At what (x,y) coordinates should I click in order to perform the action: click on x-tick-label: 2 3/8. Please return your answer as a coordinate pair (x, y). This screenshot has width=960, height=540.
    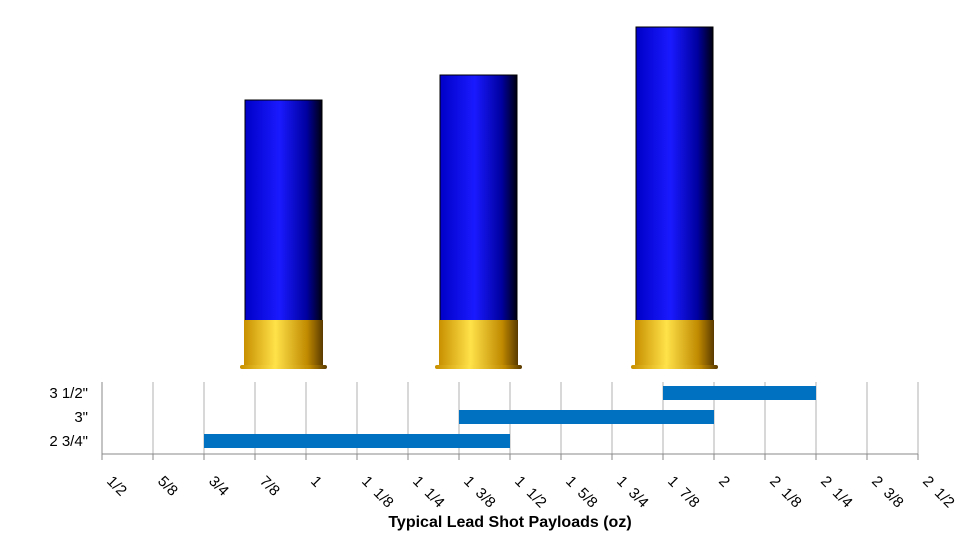
    Looking at the image, I should click on (887, 492).